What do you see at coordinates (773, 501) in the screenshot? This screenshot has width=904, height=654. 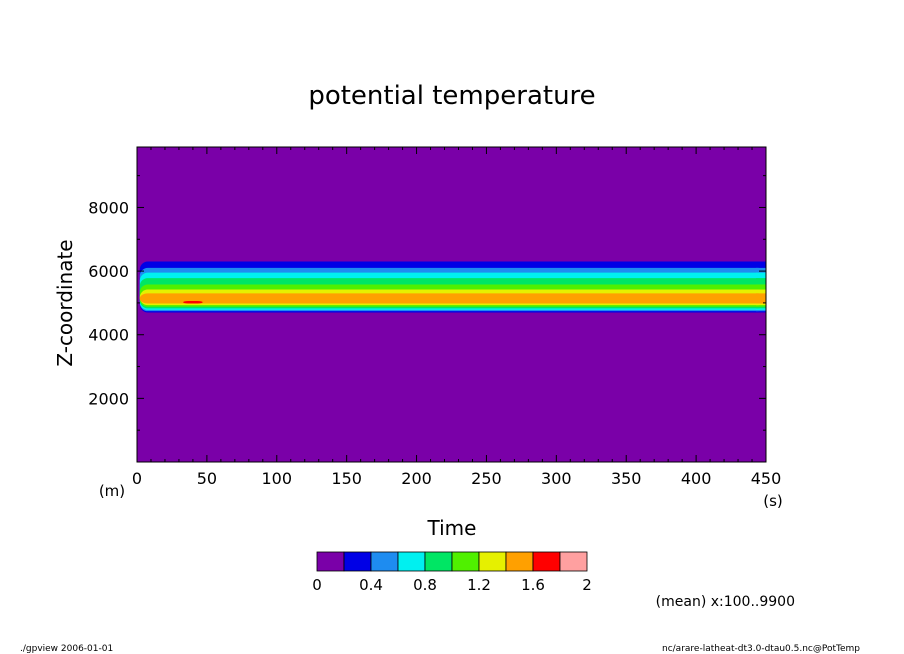 I see `x-axis-unit: (s)` at bounding box center [773, 501].